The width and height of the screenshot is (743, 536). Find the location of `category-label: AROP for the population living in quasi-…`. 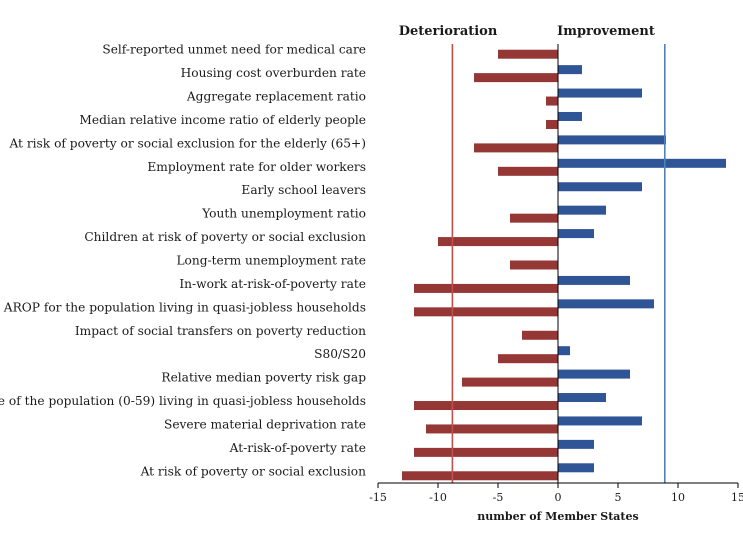

category-label: AROP for the population living in quasi-… is located at coordinates (184, 307).